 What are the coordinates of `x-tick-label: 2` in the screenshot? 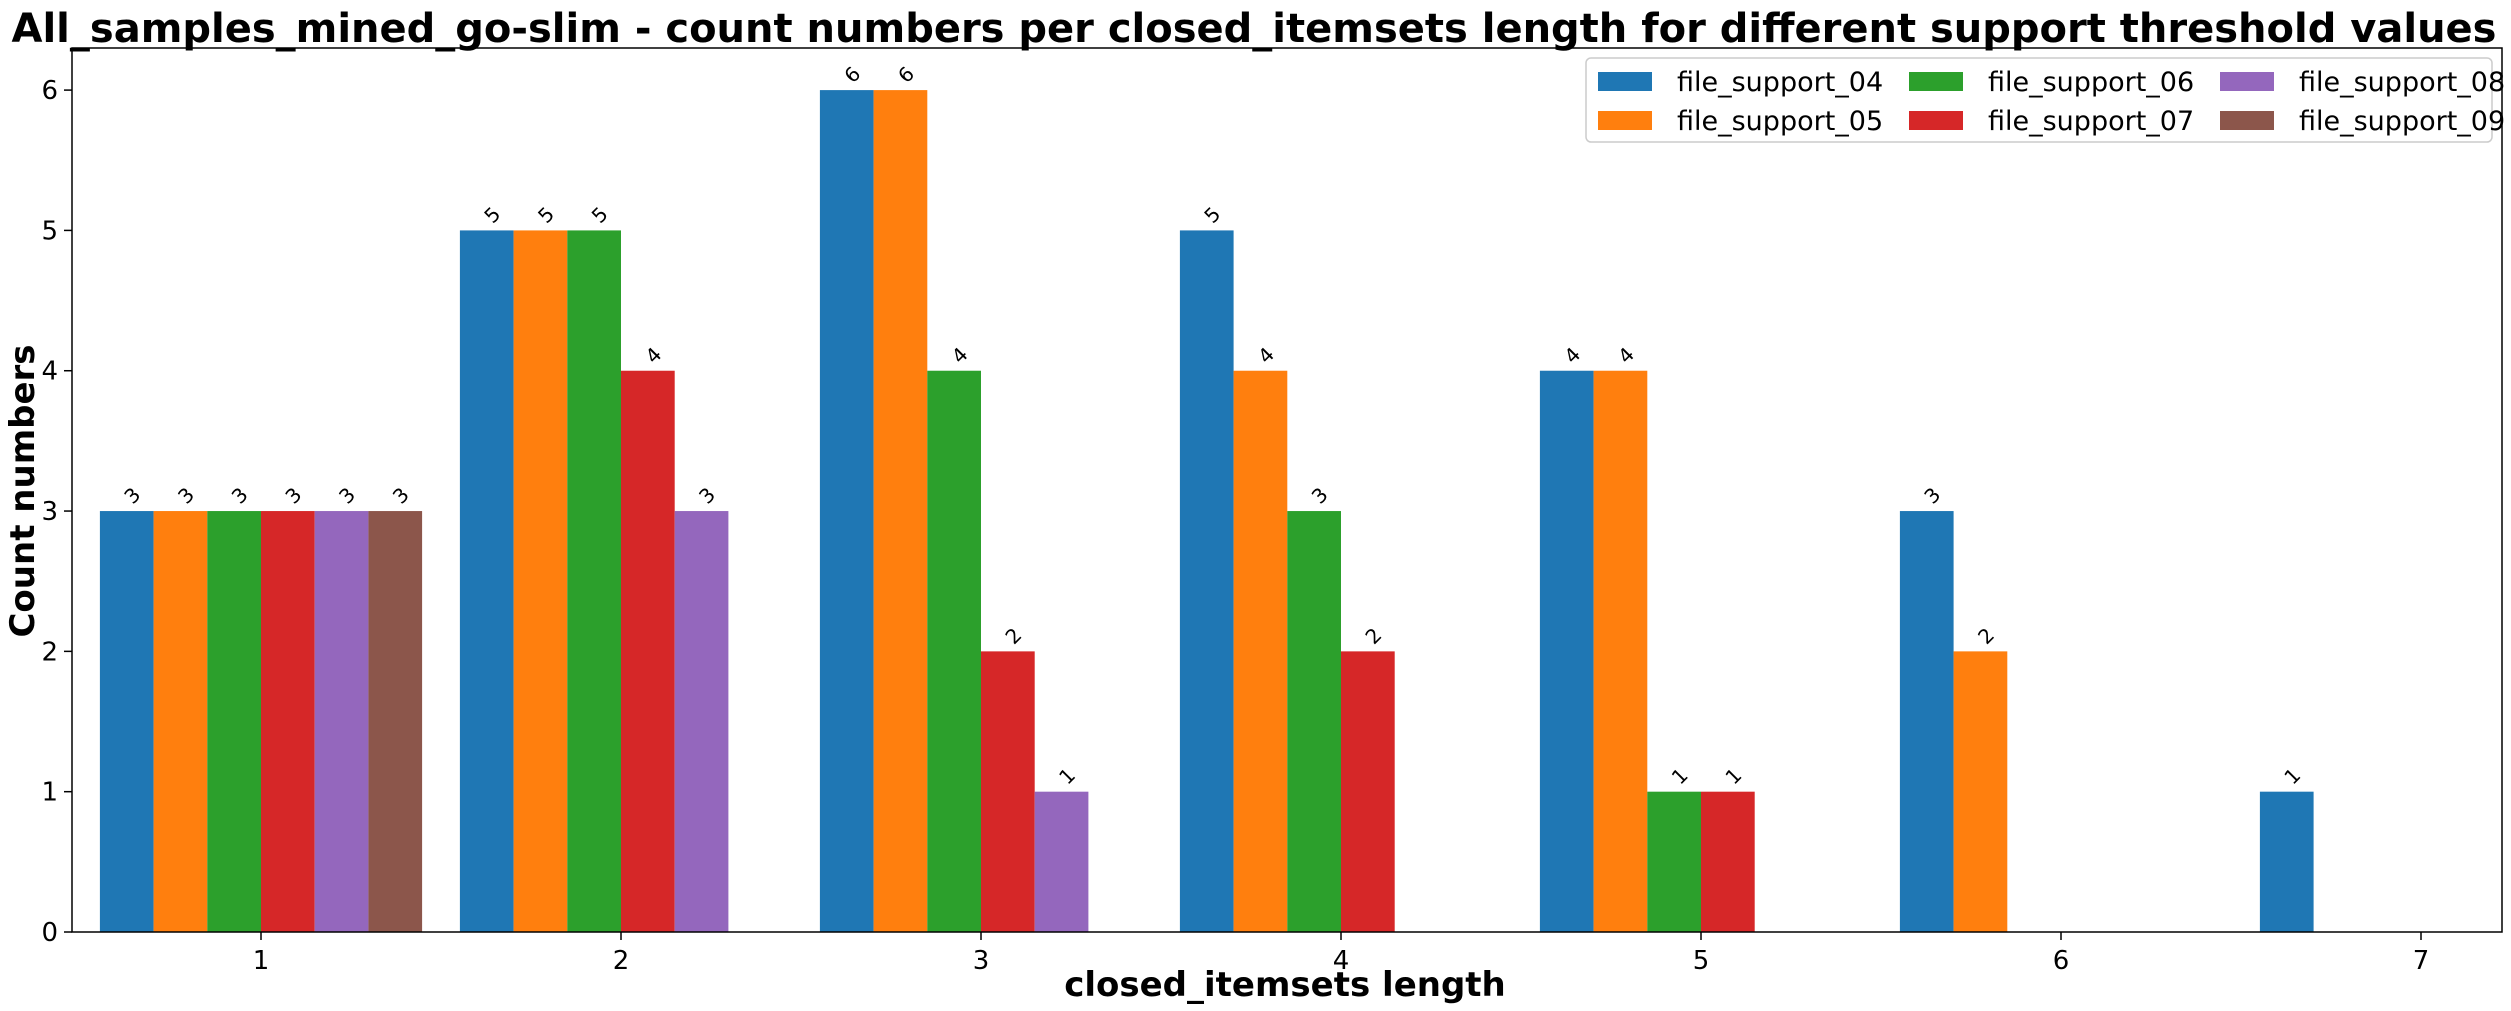 It's located at (621, 961).